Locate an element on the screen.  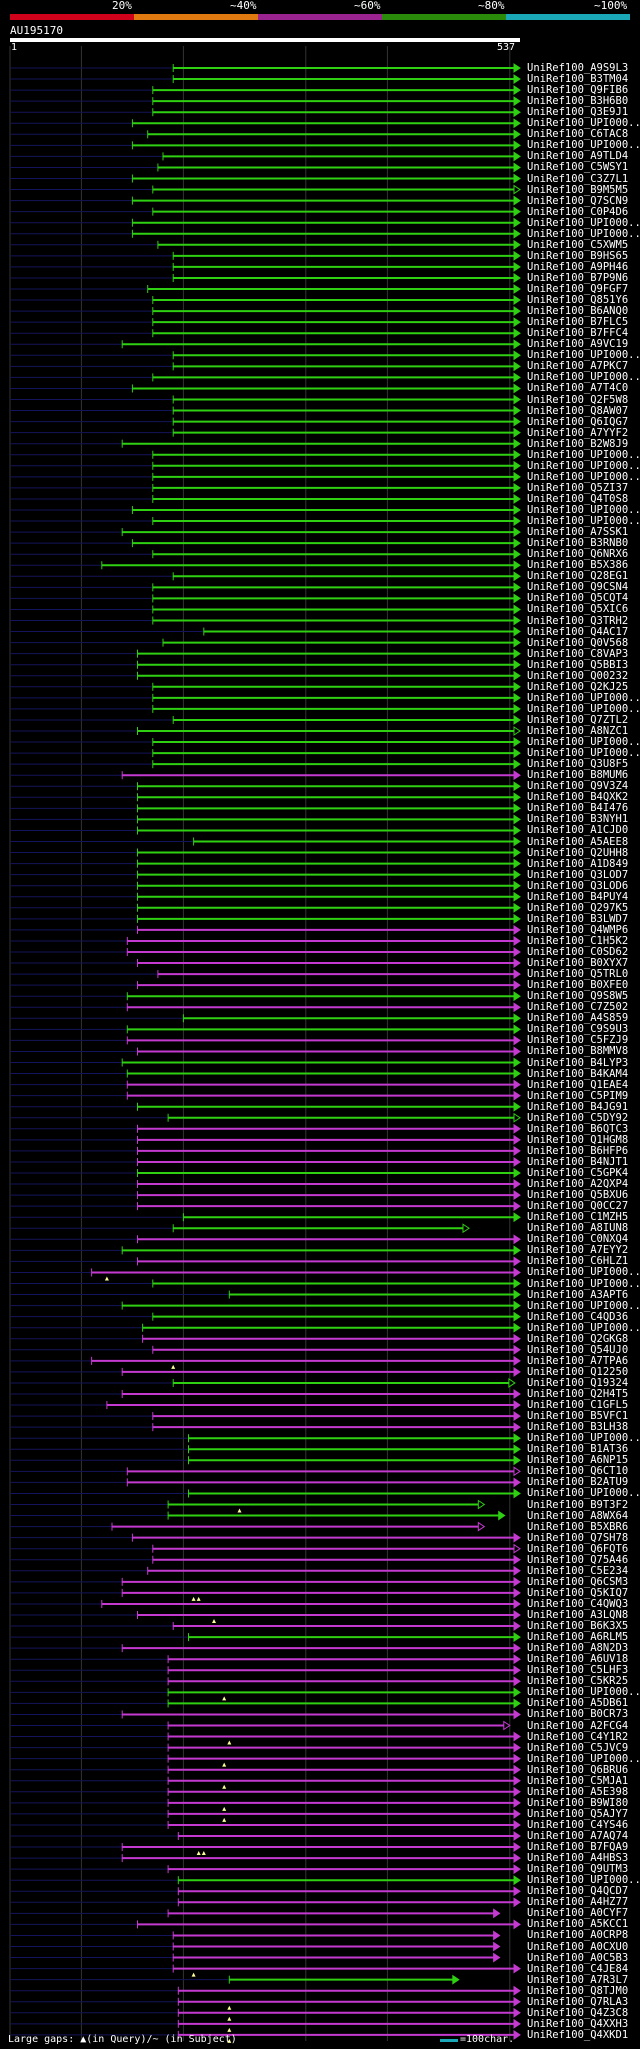
hit-label: UniRef100_A7T4C0 is located at coordinates (578, 388).